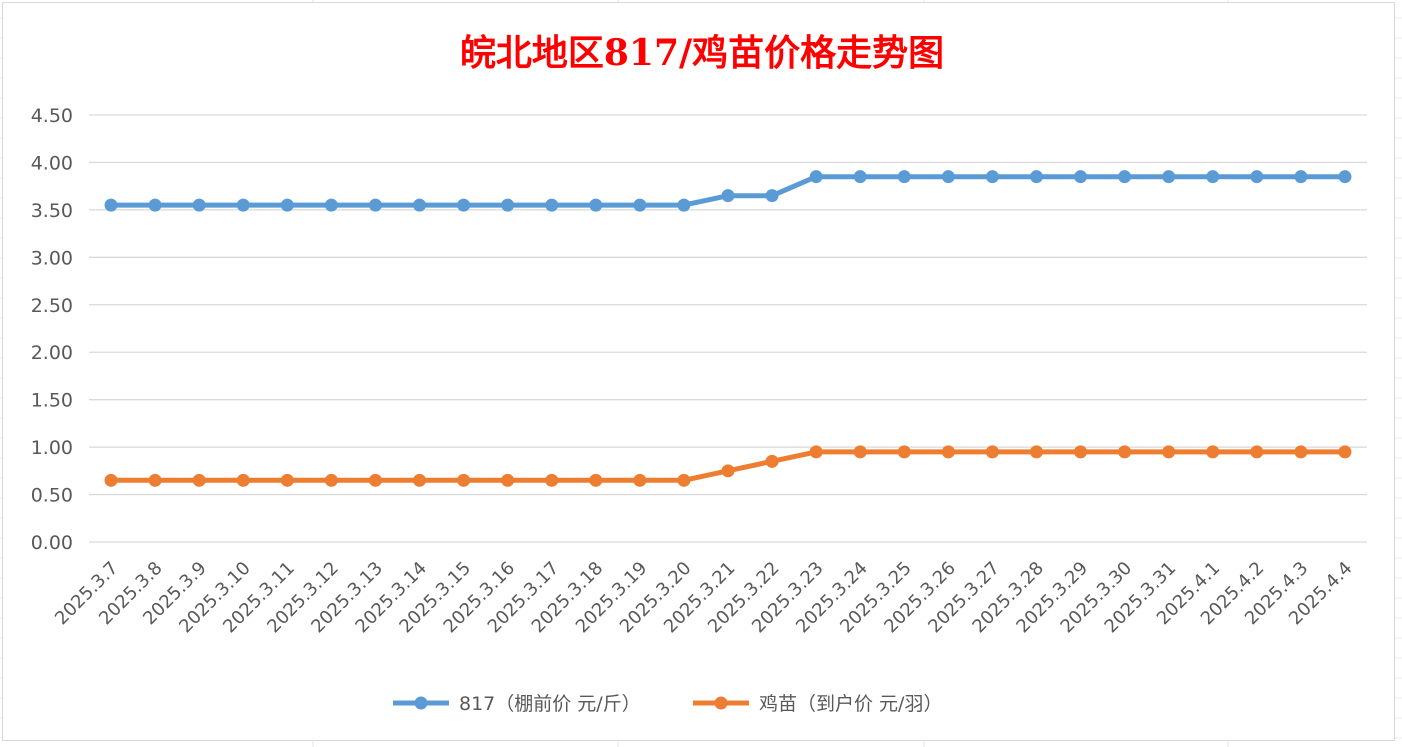 This screenshot has height=747, width=1402. Describe the element at coordinates (667, 704) in the screenshot. I see `legend: 817（棚前价 元/斤） 鸡苗（到户价 元/羽）` at that location.